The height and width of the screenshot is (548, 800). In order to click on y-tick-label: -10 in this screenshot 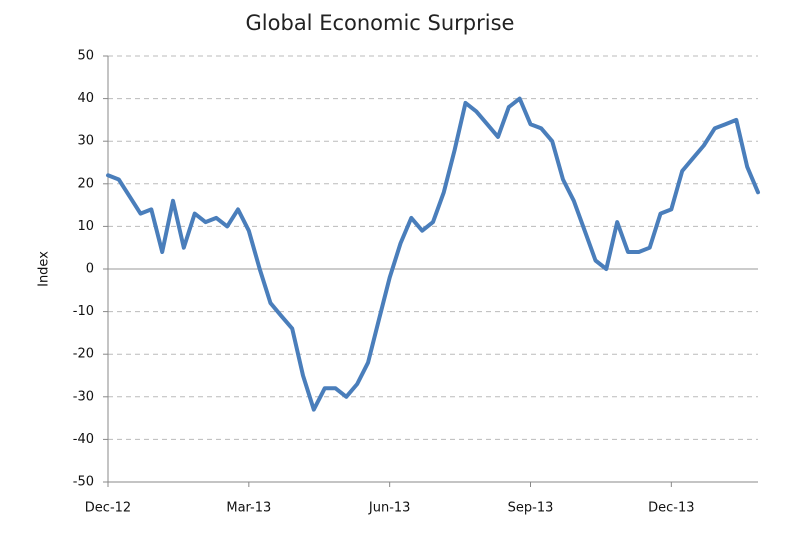, I will do `click(83, 311)`.